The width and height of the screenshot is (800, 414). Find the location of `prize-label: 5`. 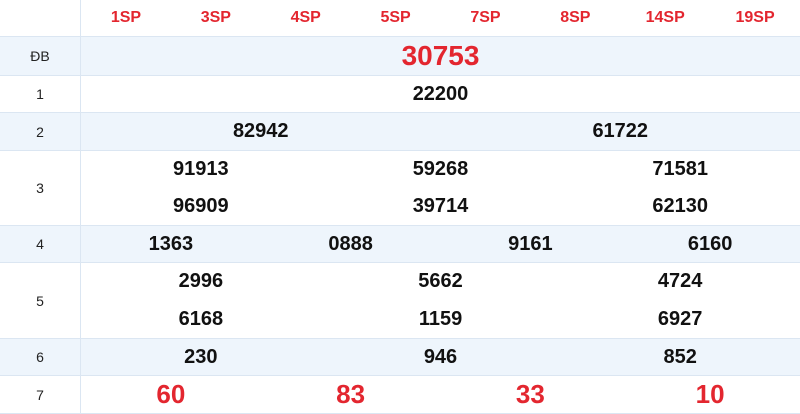

prize-label: 5 is located at coordinates (40, 300).